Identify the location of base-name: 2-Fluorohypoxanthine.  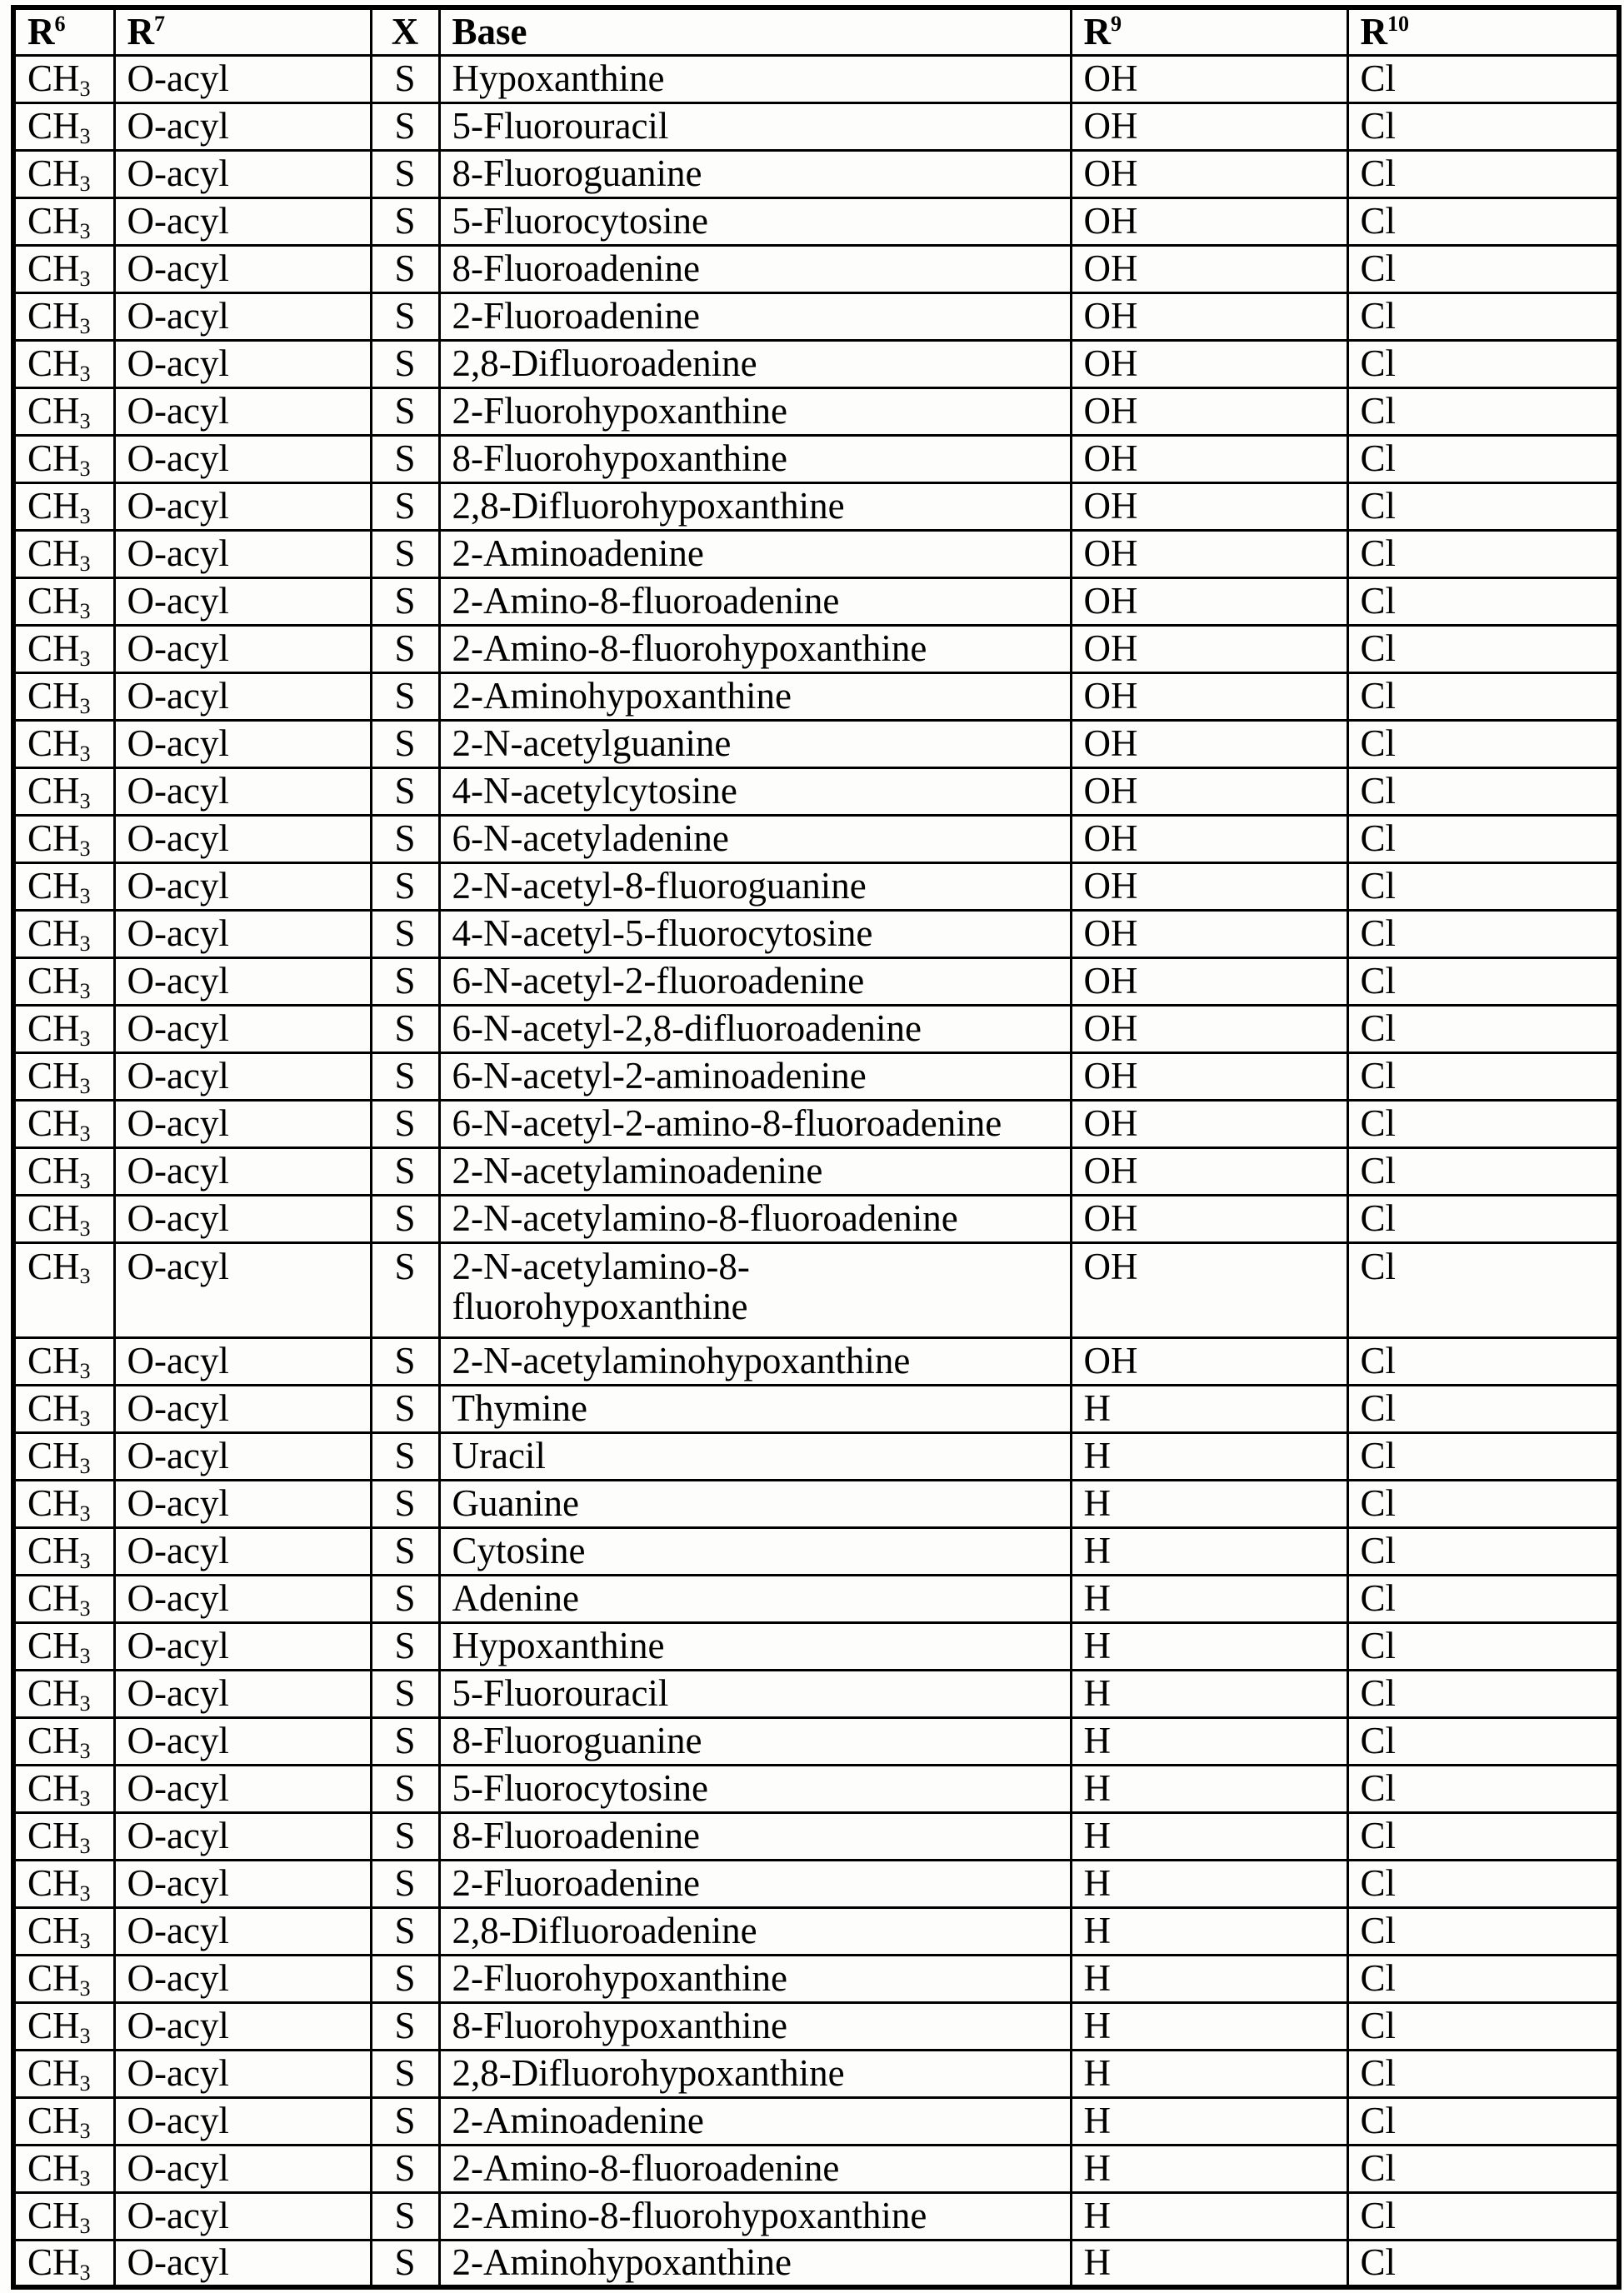
(619, 411).